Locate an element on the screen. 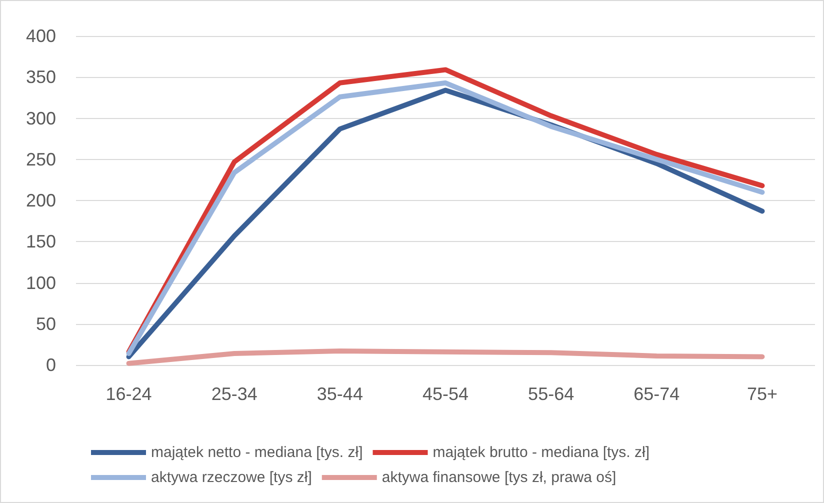 The width and height of the screenshot is (824, 503). x-tick-label: 75+ is located at coordinates (762, 394).